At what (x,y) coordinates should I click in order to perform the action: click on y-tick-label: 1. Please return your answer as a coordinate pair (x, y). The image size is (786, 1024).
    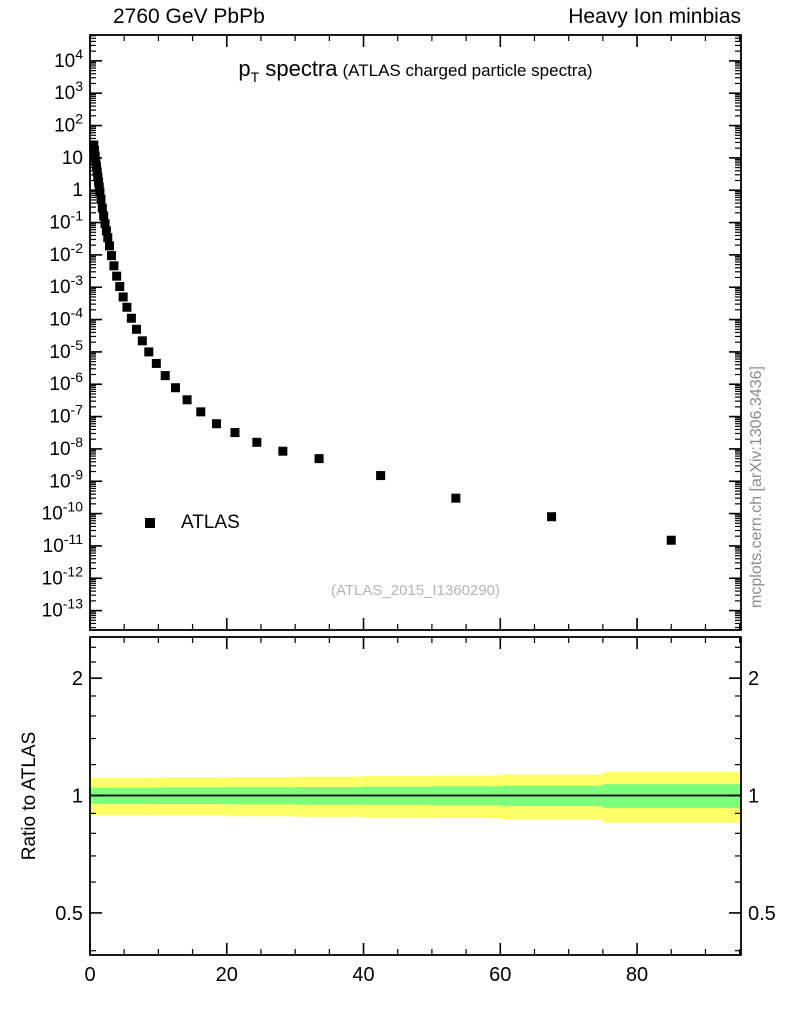
    Looking at the image, I should click on (77, 190).